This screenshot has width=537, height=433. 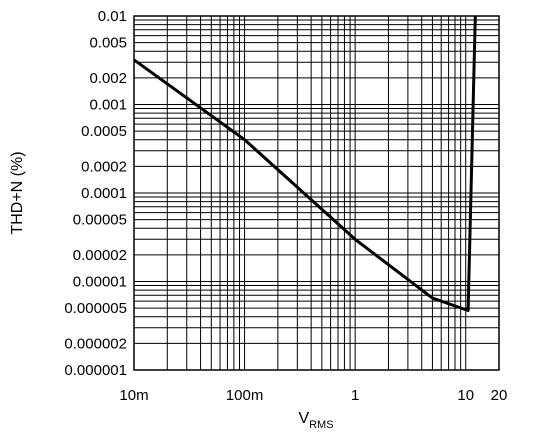 What do you see at coordinates (100, 282) in the screenshot?
I see `y-tick-label: 0.00001` at bounding box center [100, 282].